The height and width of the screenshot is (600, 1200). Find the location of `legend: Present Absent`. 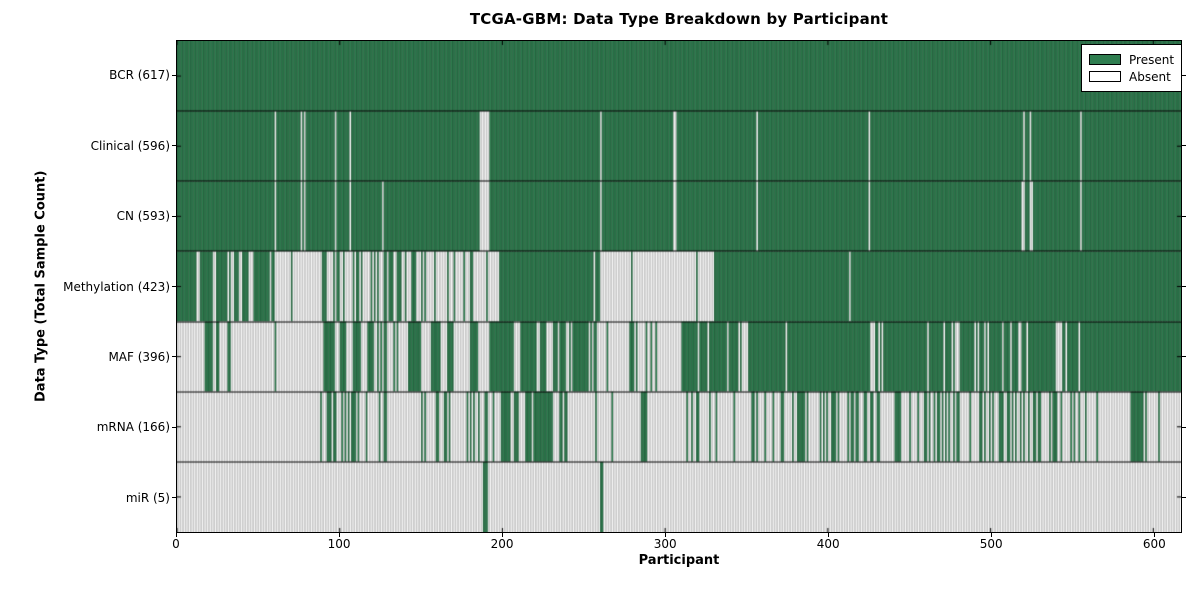

legend: Present Absent is located at coordinates (1131, 68).